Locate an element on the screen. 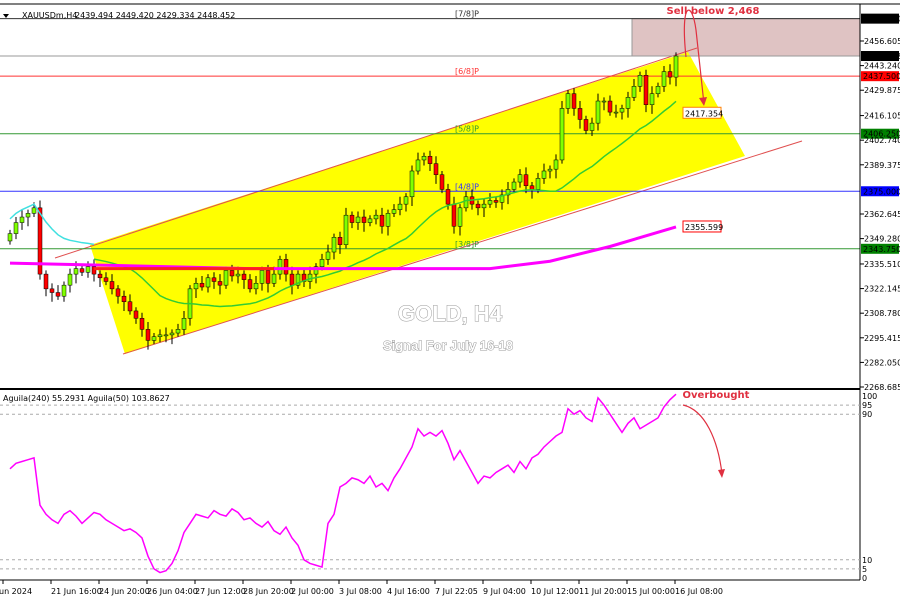 The height and width of the screenshot is (604, 900). price-tick-label: 2389.375 is located at coordinates (882, 165).